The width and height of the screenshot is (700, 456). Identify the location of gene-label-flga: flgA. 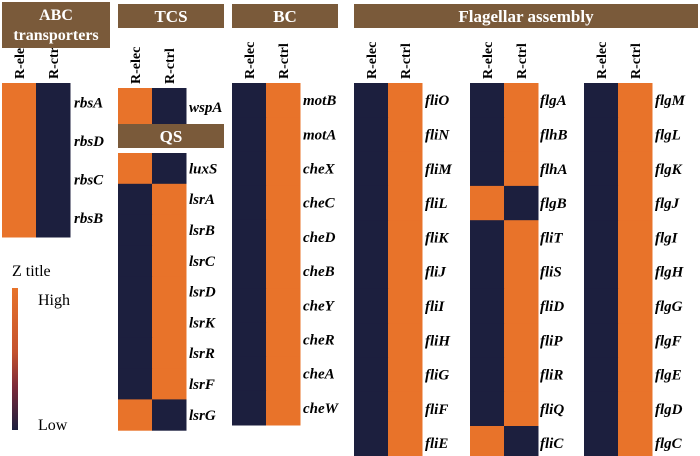
(553, 101).